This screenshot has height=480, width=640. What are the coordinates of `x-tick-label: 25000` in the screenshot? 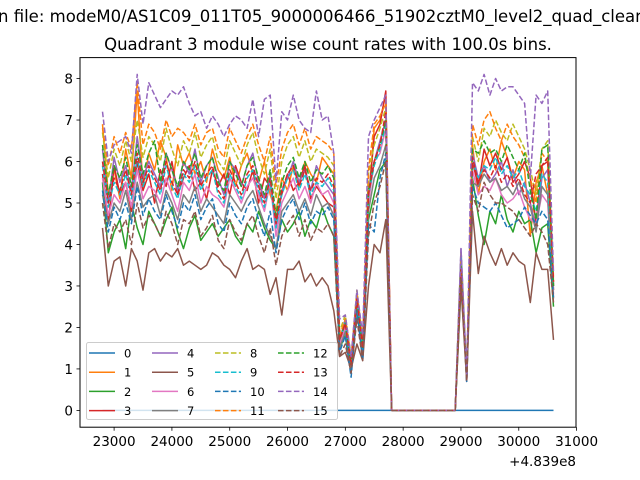 It's located at (229, 442).